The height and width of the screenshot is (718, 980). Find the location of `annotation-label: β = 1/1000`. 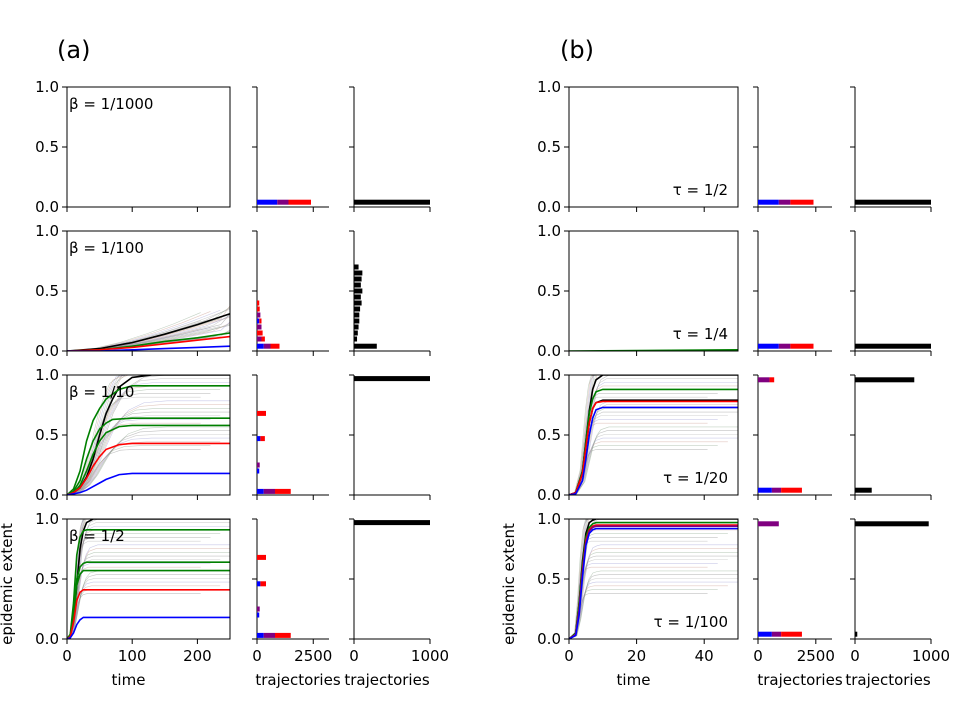

annotation-label: β = 1/1000 is located at coordinates (111, 104).